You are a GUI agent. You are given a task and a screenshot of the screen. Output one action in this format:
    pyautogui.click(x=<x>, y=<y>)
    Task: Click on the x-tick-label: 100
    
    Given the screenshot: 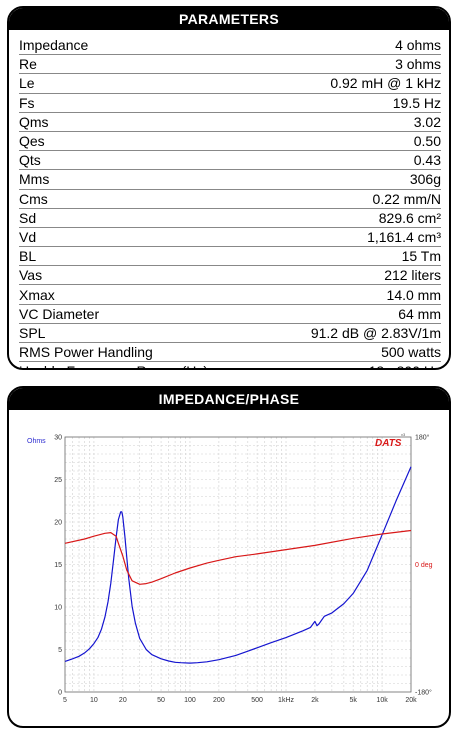 What is the action you would take?
    pyautogui.click(x=190, y=700)
    